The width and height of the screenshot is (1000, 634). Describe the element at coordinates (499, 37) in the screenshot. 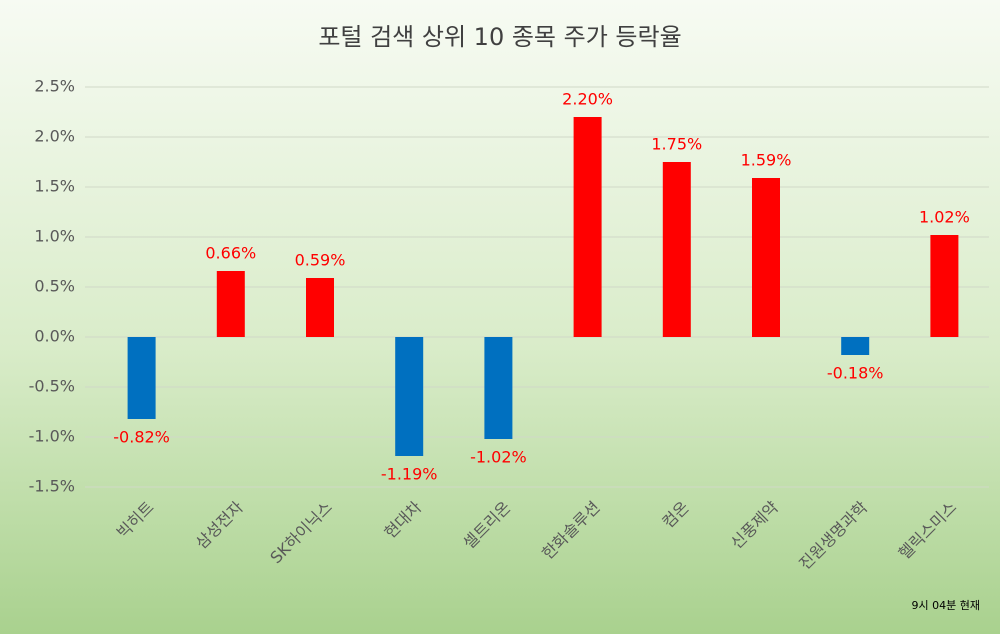

I see `chart-title: 포털 검색 상위 10 종목 주가 등락율` at that location.